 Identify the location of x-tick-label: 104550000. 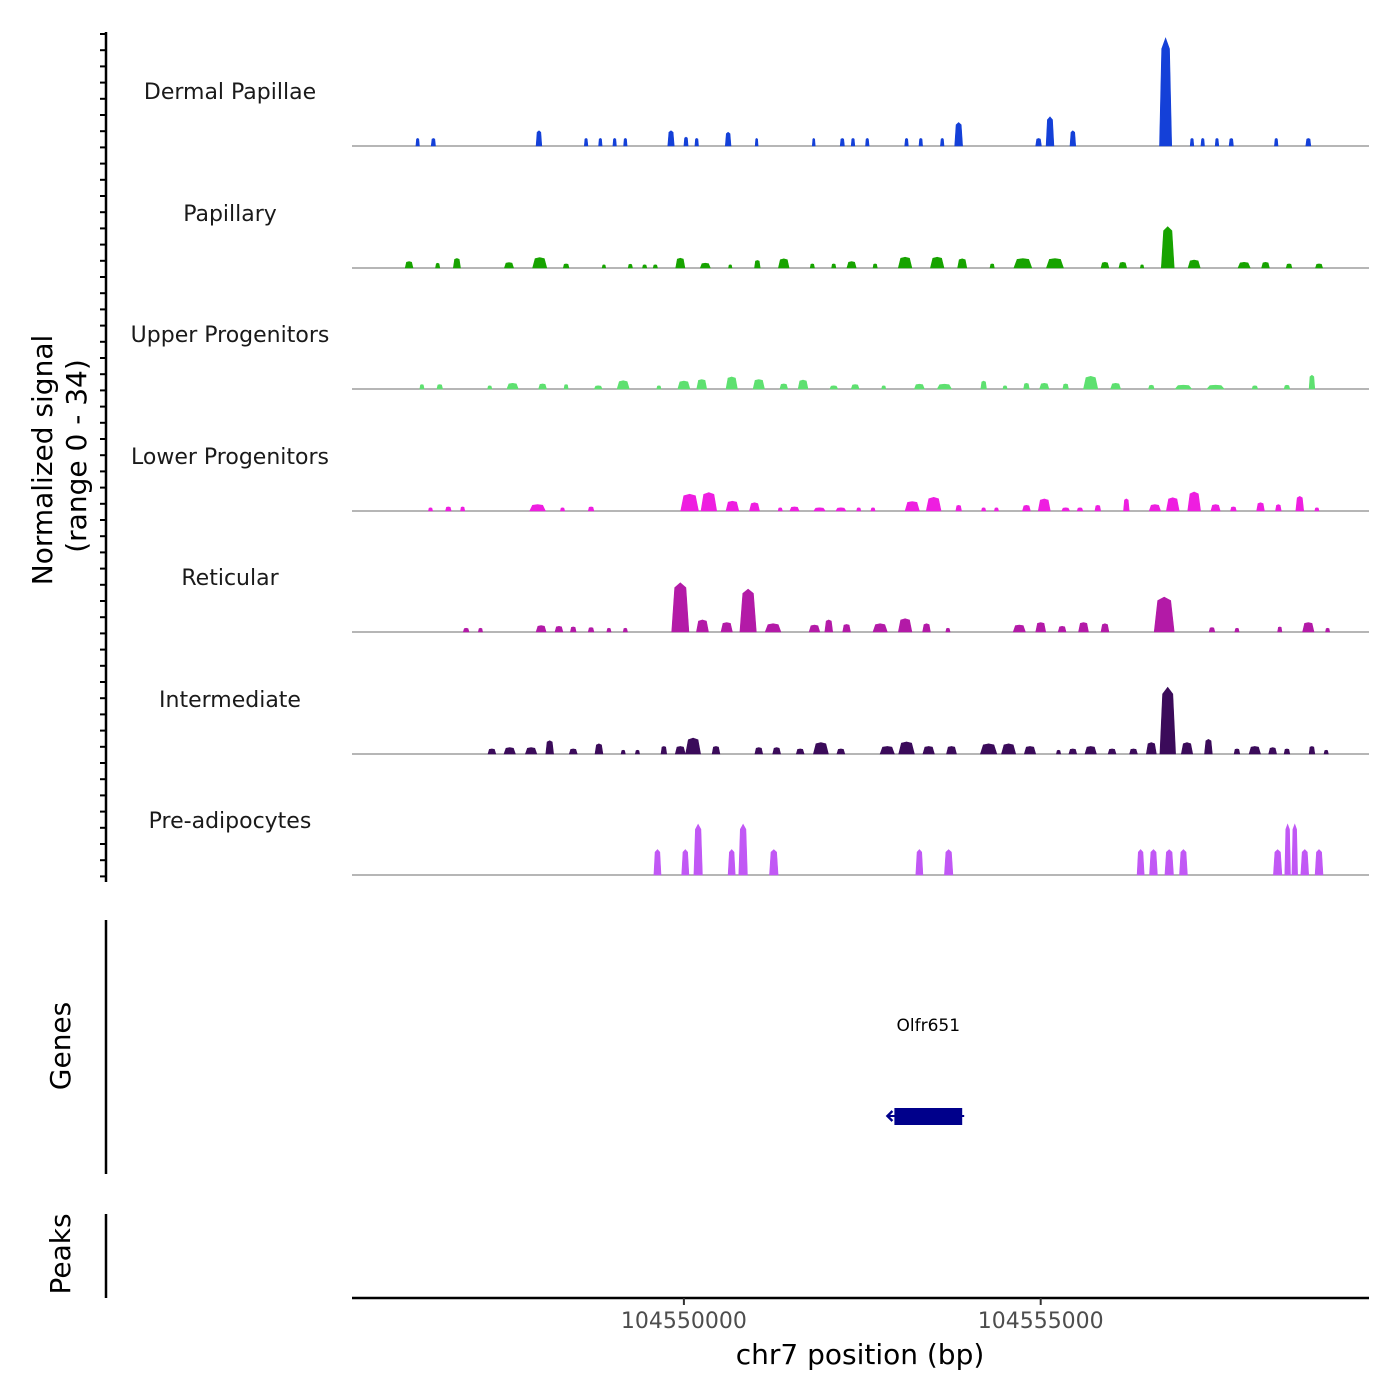
(684, 1321).